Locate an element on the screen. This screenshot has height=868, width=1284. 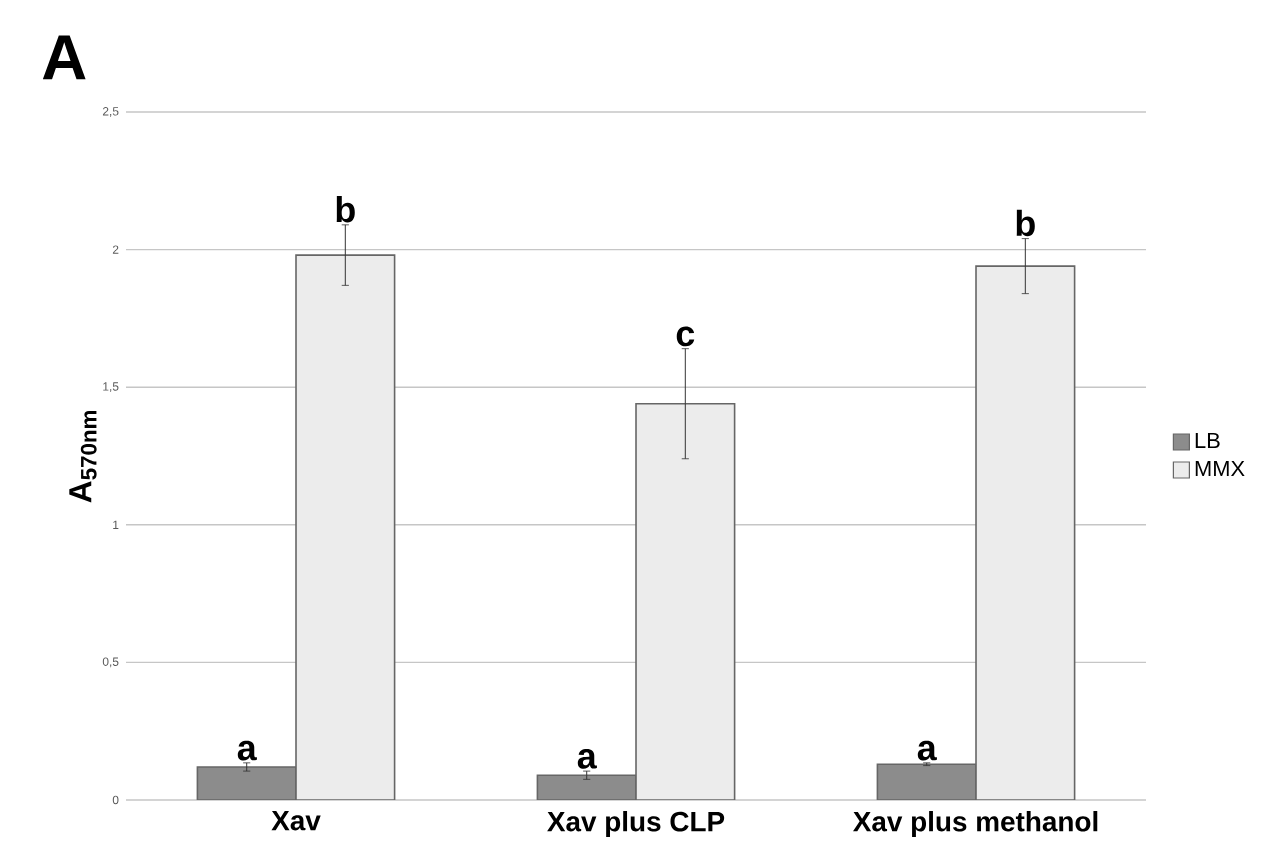
x-tick-label: Xav is located at coordinates (296, 821).